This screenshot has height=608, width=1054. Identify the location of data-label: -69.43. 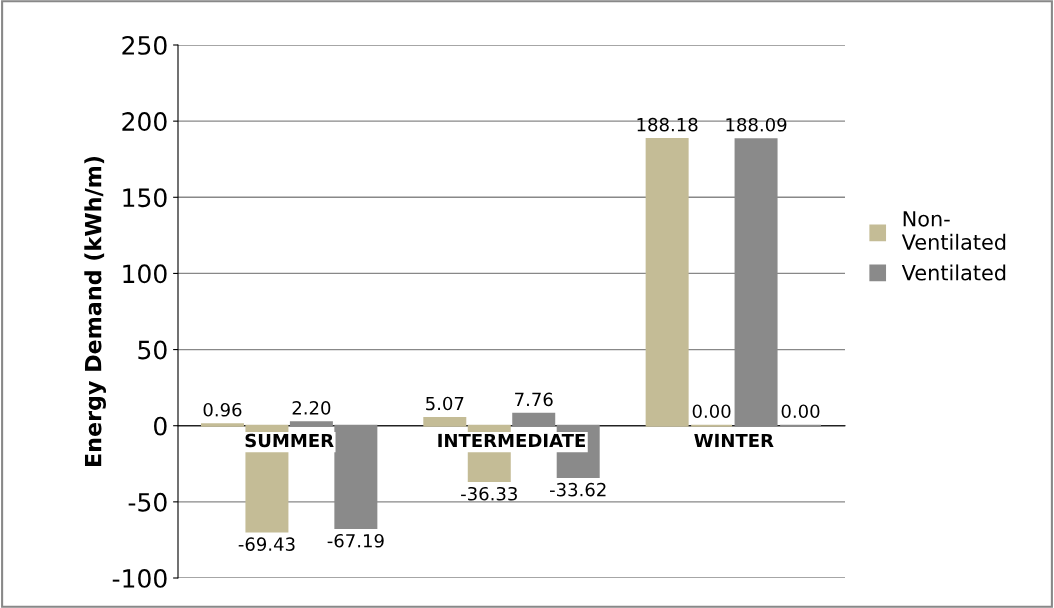
(266, 544).